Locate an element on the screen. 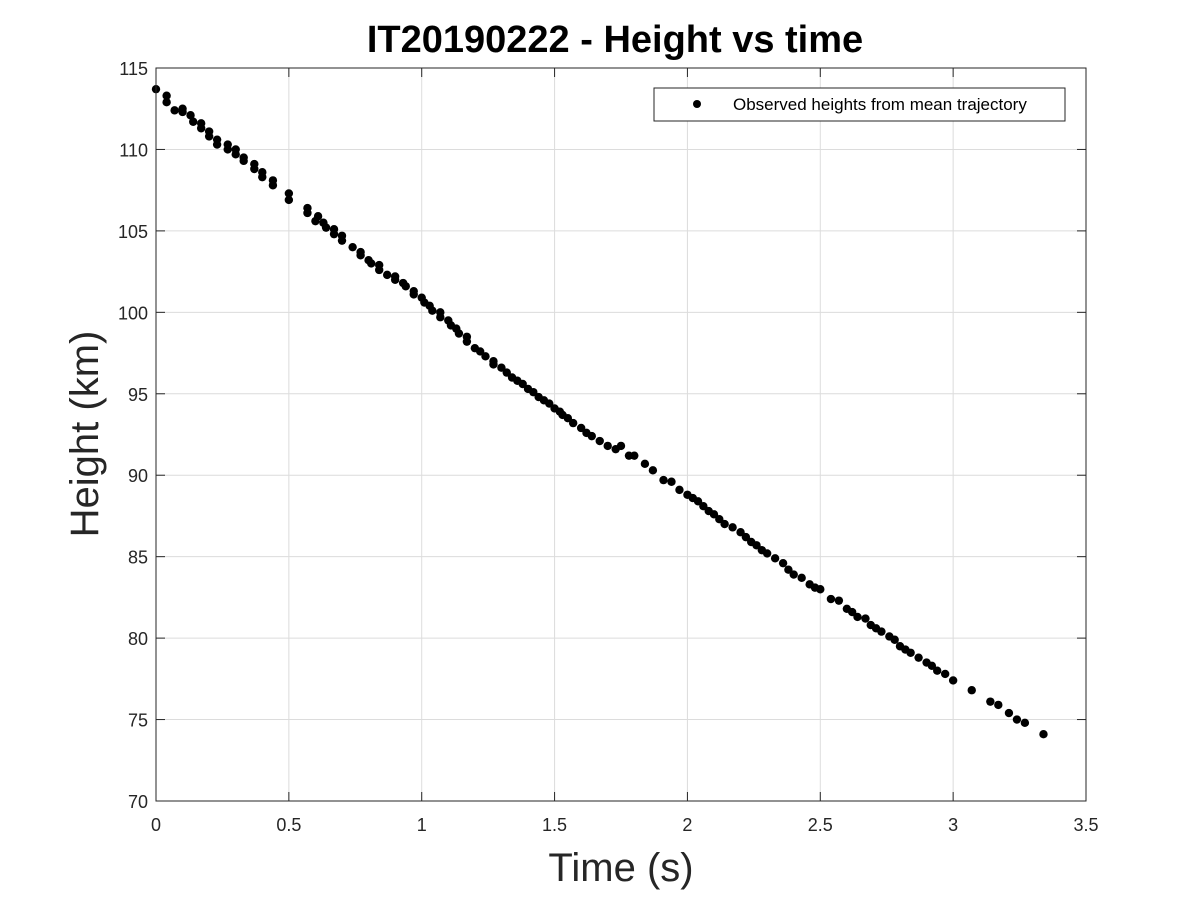  x-tick-label: 0 is located at coordinates (156, 825).